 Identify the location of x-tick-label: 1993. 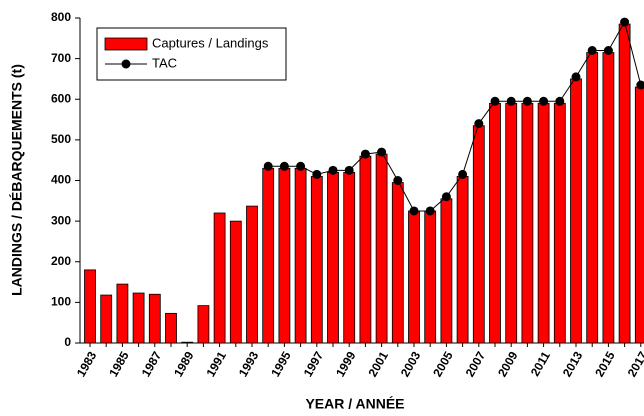
(249, 364).